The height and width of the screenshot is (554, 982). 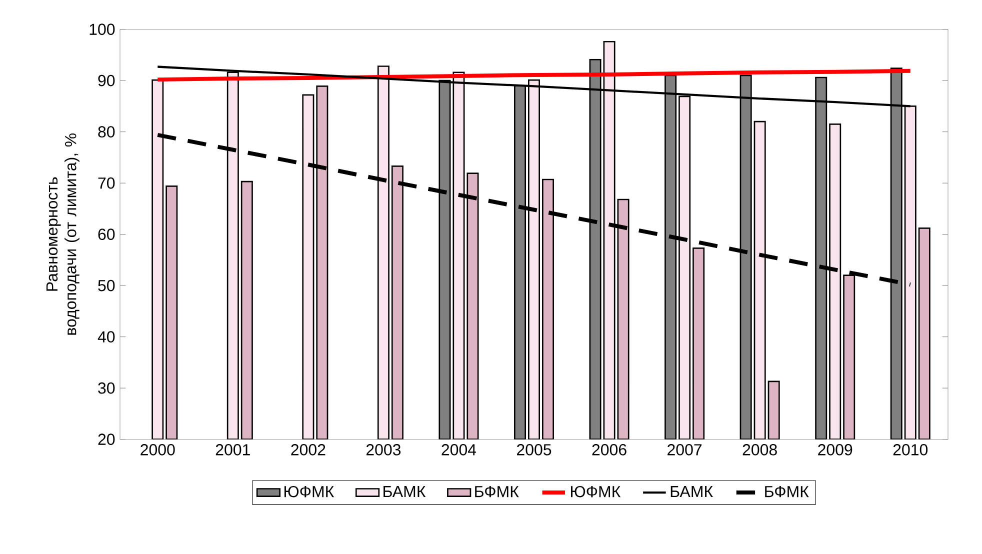 What do you see at coordinates (685, 450) in the screenshot?
I see `x-tick-label: 2007` at bounding box center [685, 450].